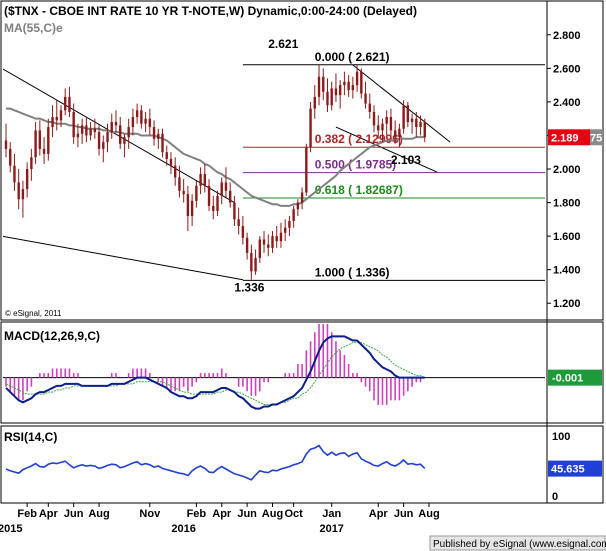  I want to click on year-label: 2016, so click(183, 529).